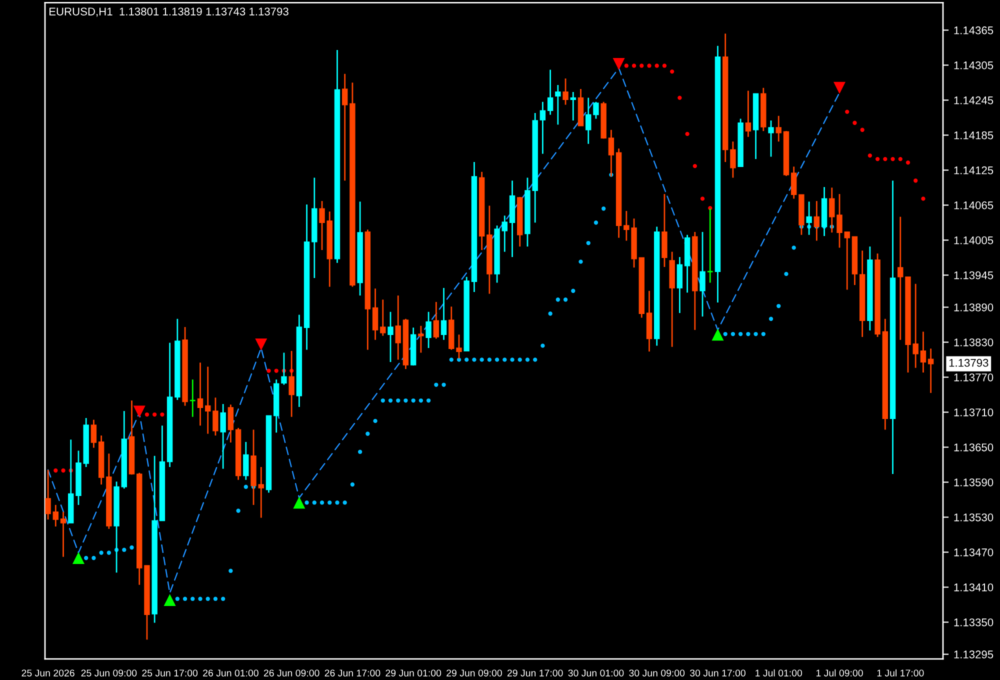  Describe the element at coordinates (657, 673) in the screenshot. I see `x-tick-label: 30 Jun 09:00` at that location.